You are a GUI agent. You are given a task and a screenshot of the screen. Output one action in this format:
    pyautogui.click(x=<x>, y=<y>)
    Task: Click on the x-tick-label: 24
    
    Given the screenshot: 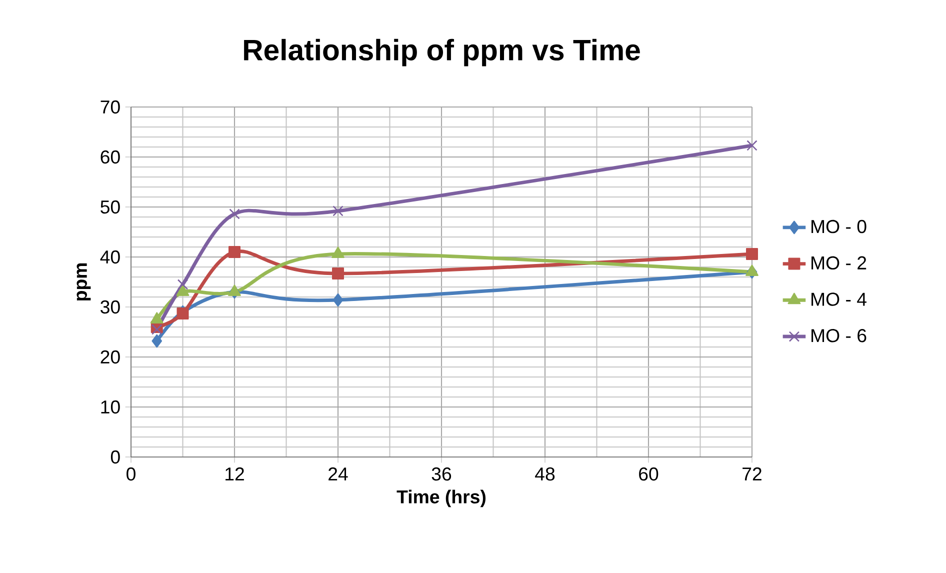 What is the action you would take?
    pyautogui.click(x=338, y=473)
    